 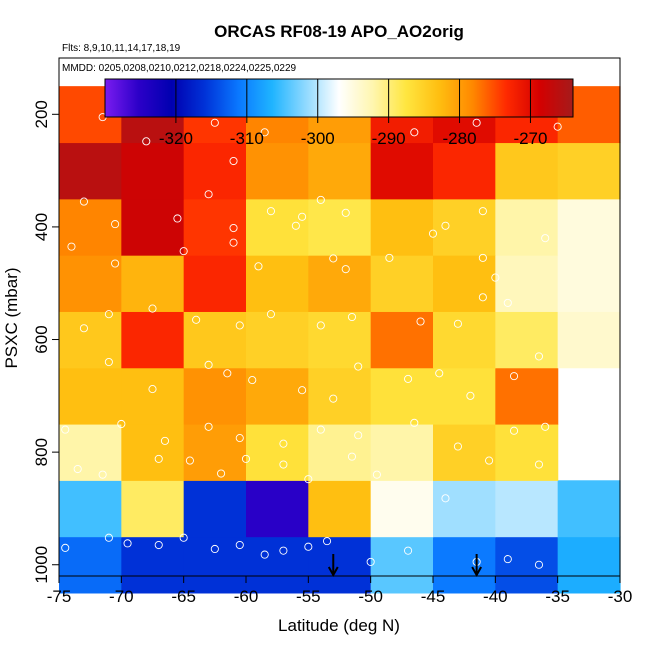 What do you see at coordinates (183, 596) in the screenshot?
I see `x-tick-label: -65` at bounding box center [183, 596].